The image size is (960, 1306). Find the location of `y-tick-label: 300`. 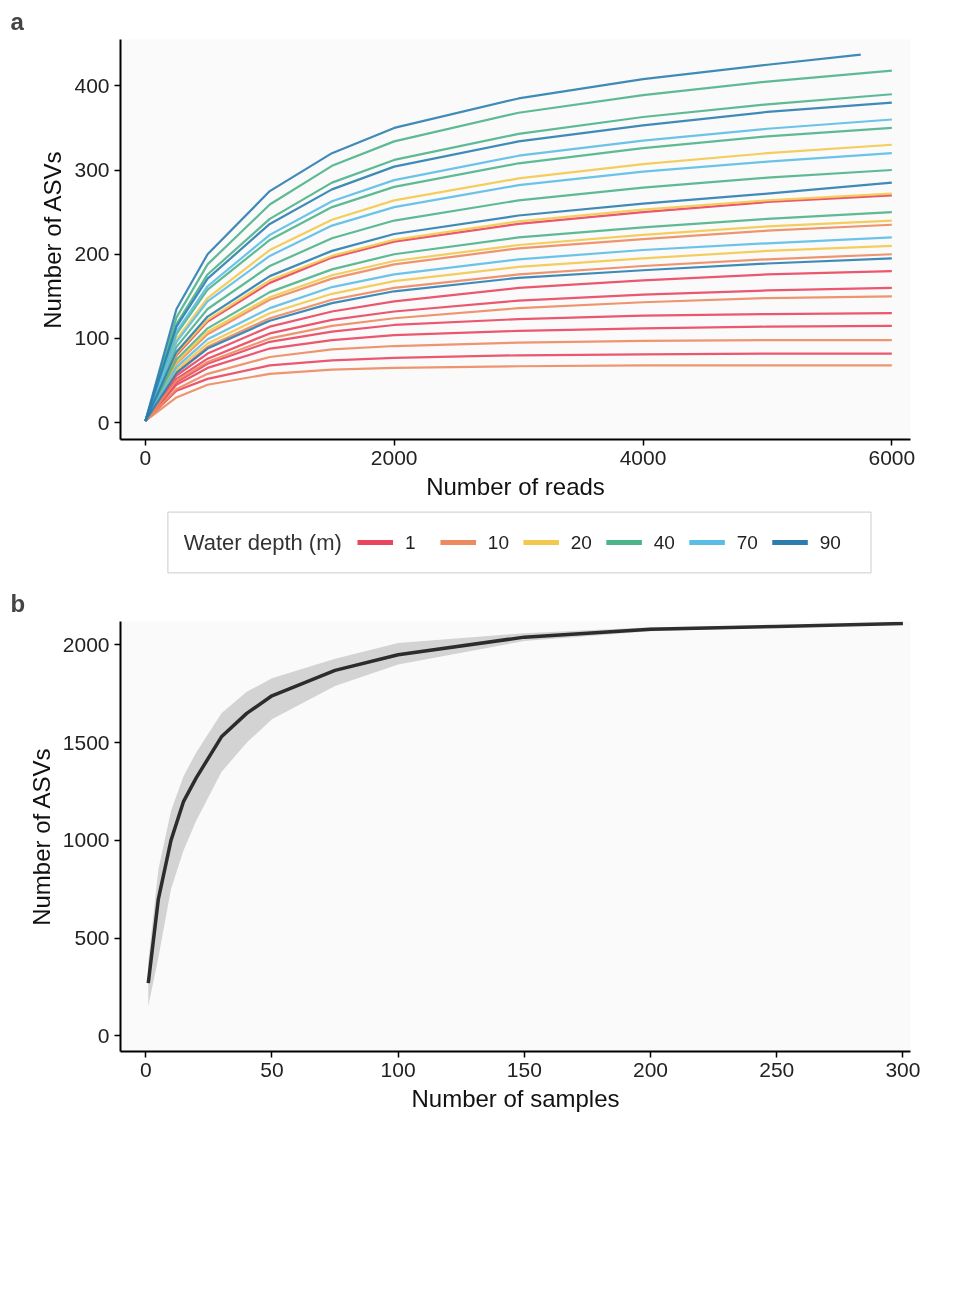

y-tick-label: 300 is located at coordinates (92, 170).